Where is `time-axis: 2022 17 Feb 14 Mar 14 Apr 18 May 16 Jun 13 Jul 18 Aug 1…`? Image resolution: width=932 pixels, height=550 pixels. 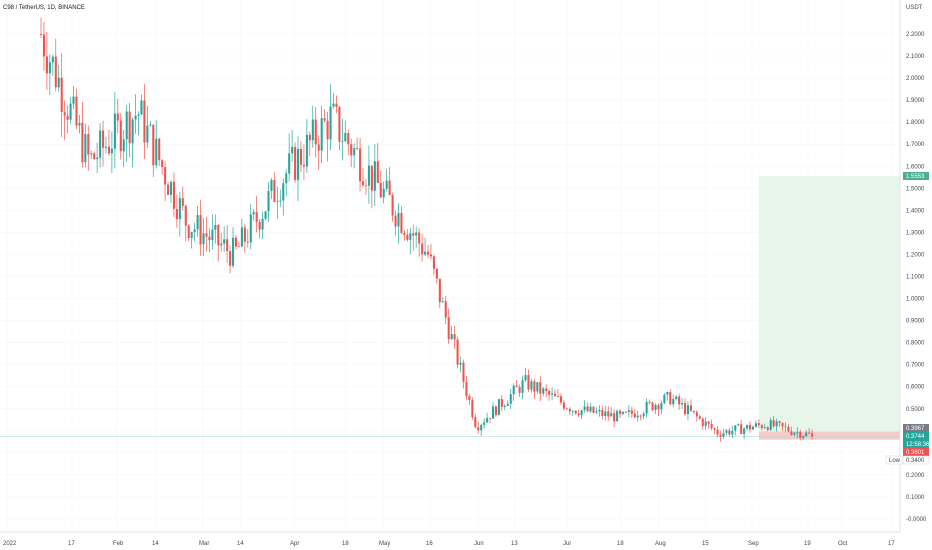
time-axis: 2022 17 Feb 14 Mar 14 Apr 18 May 16 Jun 13 Jul 18 Aug 1… is located at coordinates (449, 544).